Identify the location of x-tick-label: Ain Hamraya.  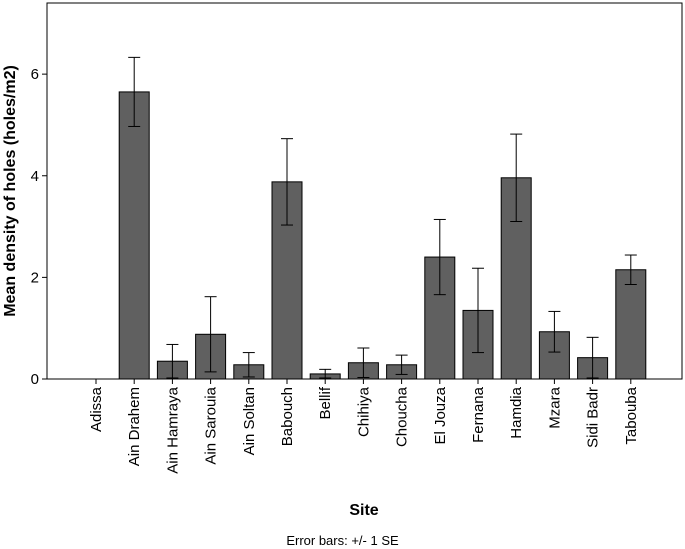
(172, 429).